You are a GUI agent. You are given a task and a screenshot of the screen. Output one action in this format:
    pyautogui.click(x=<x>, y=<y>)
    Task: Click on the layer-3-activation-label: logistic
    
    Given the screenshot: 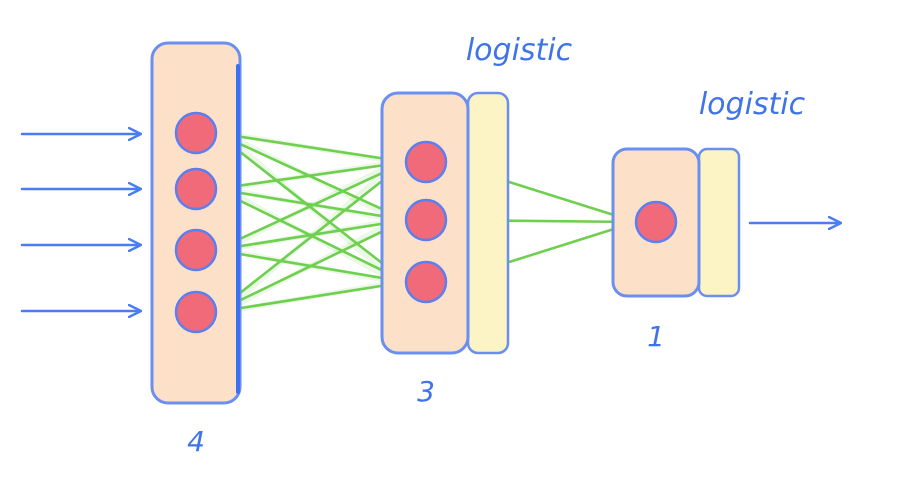 What is the action you would take?
    pyautogui.click(x=752, y=104)
    